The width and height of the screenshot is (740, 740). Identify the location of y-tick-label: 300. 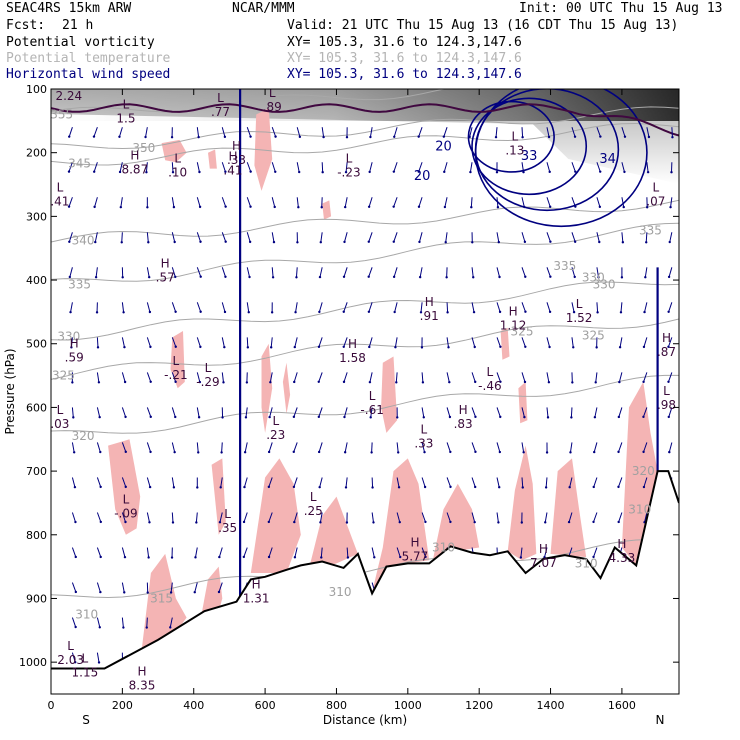
(36, 216).